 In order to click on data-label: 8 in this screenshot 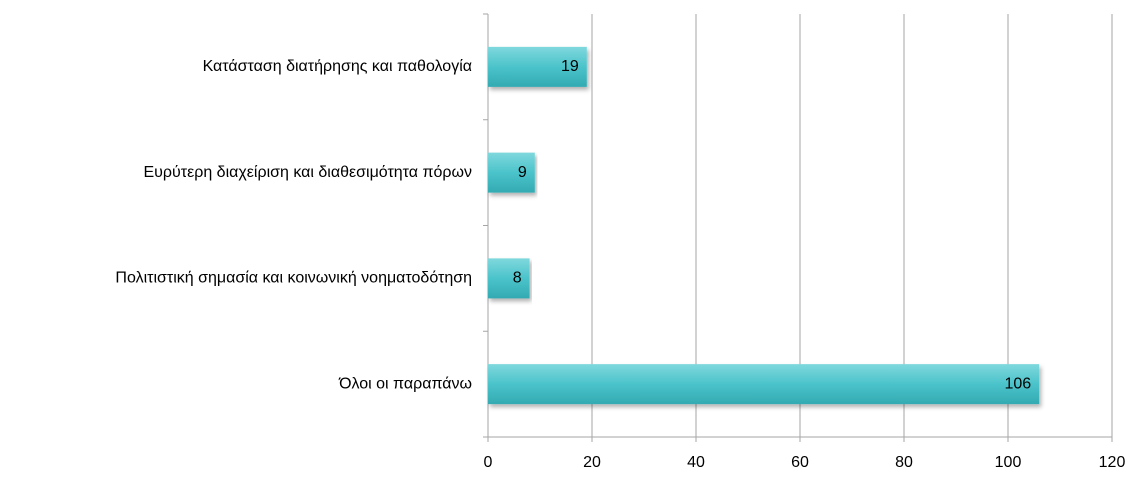, I will do `click(517, 278)`.